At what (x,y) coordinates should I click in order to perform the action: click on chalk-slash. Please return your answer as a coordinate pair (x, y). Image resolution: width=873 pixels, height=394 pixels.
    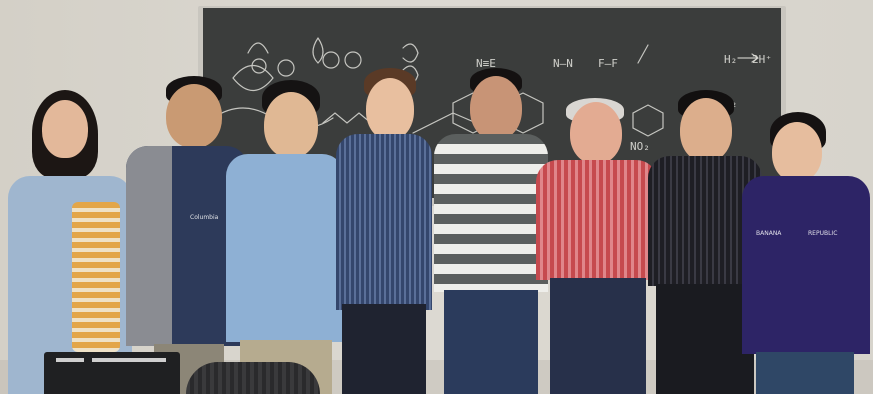
    Looking at the image, I should click on (643, 54).